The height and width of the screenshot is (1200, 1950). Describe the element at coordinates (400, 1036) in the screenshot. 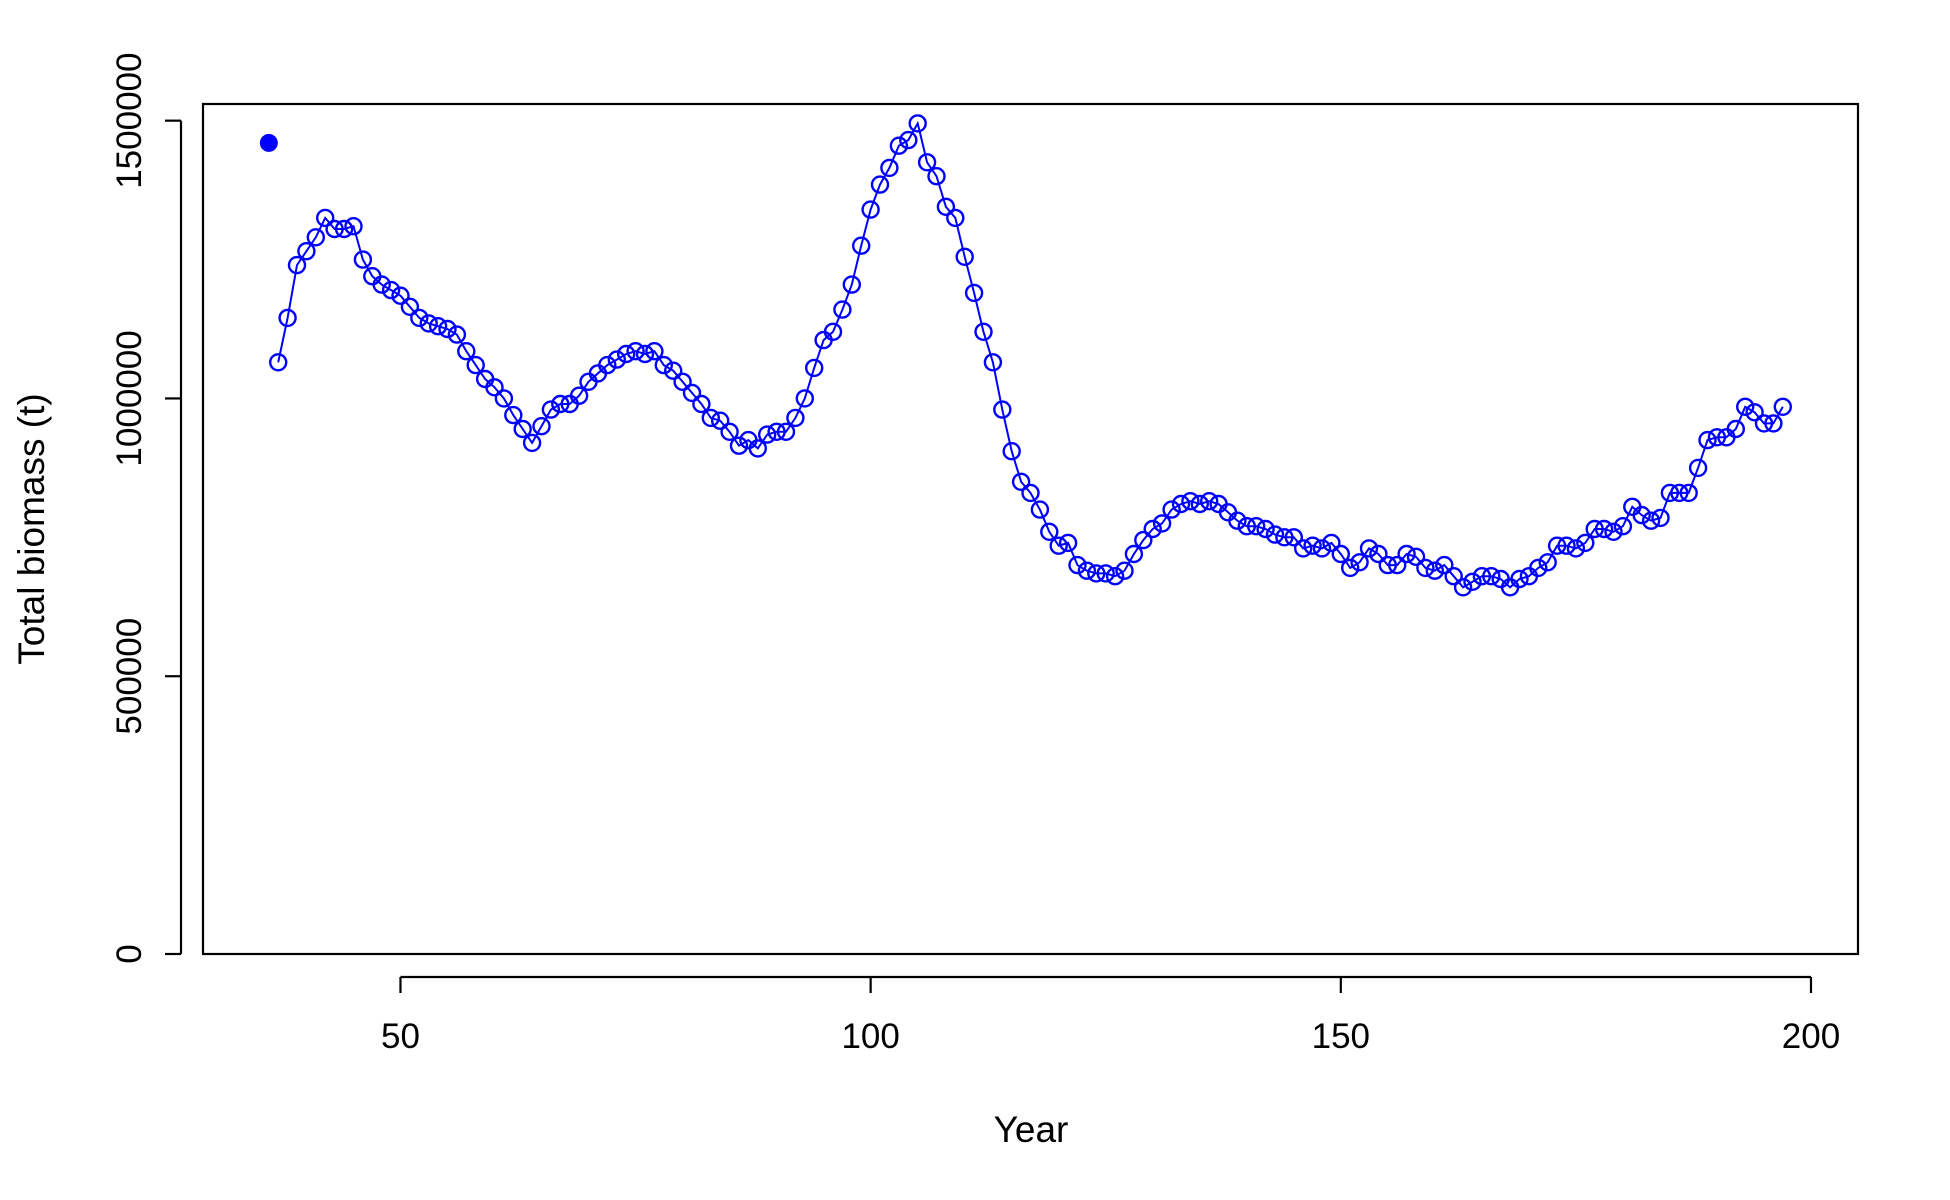

I see `x-tick-label: 50` at that location.